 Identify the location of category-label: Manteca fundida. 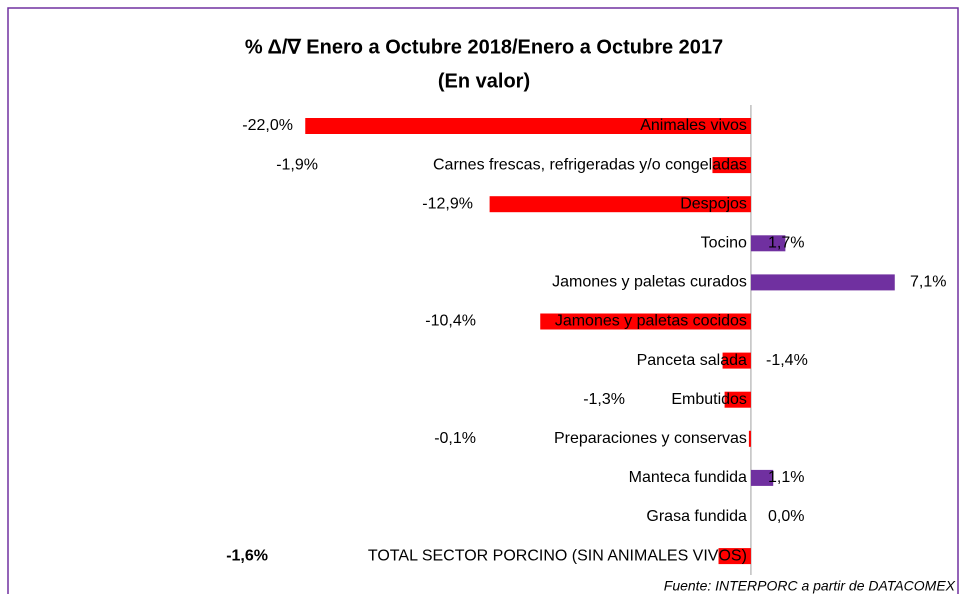
(688, 477).